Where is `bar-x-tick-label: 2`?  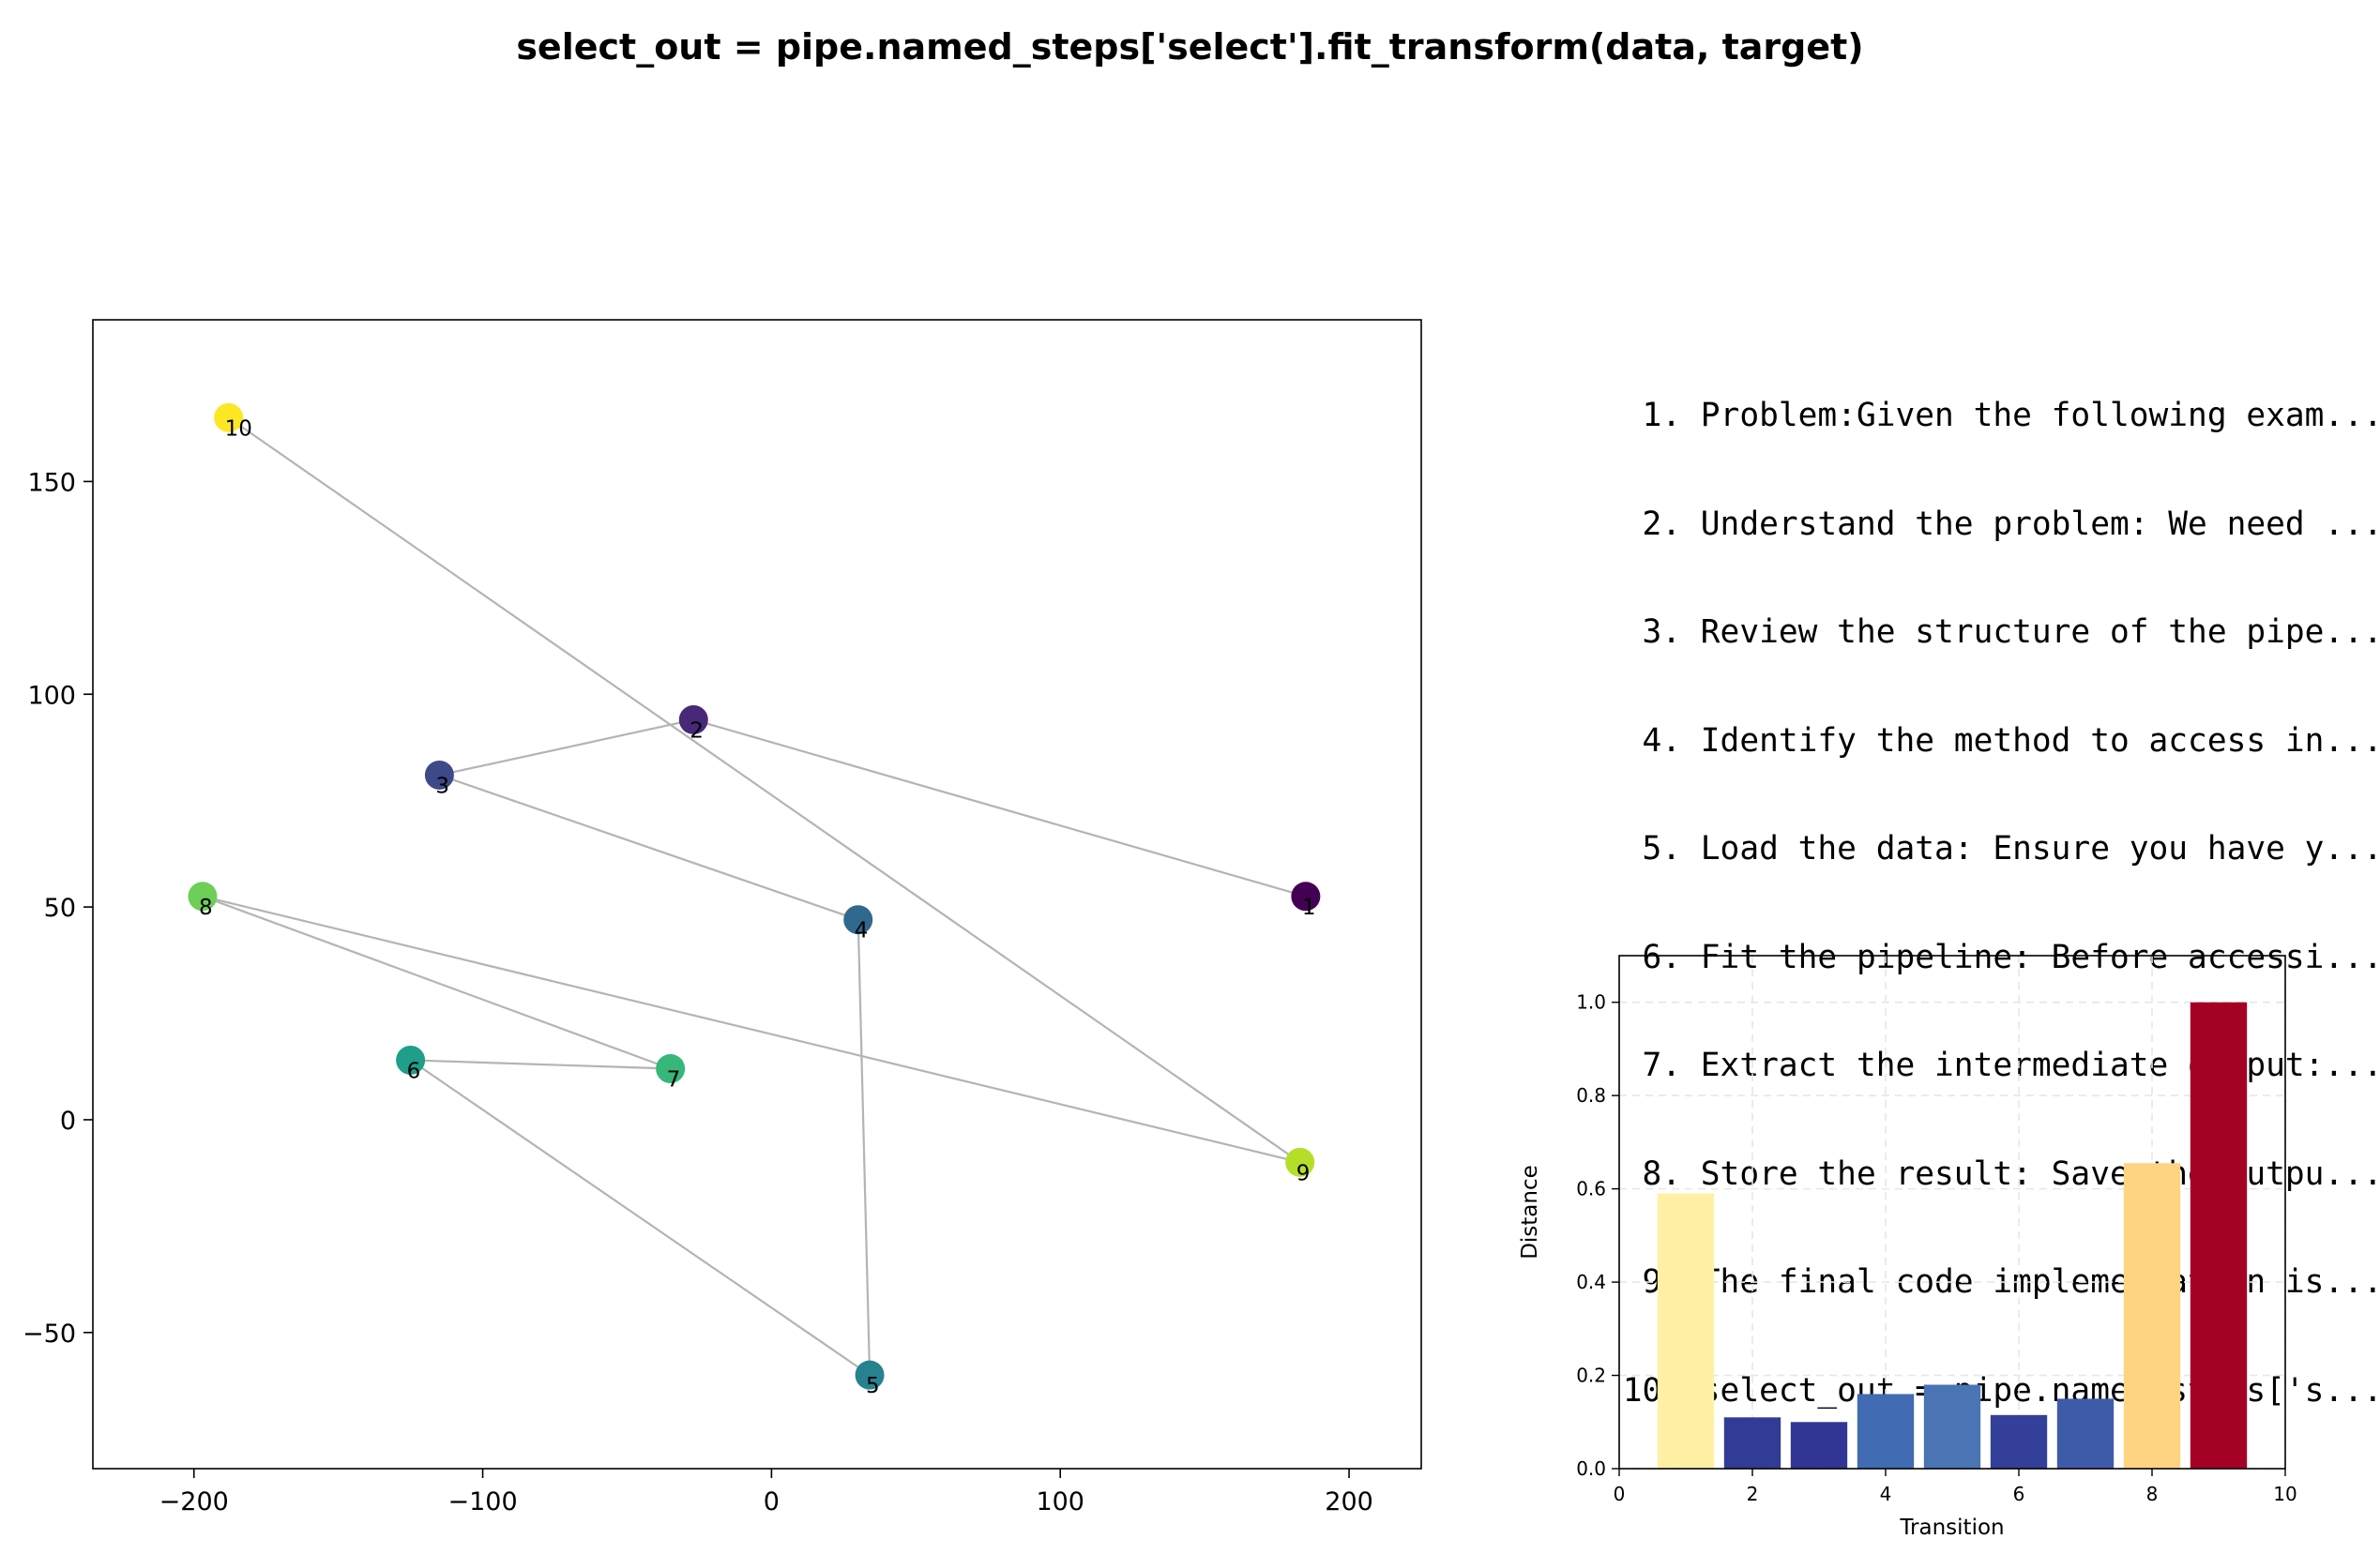 bar-x-tick-label: 2 is located at coordinates (1753, 1494).